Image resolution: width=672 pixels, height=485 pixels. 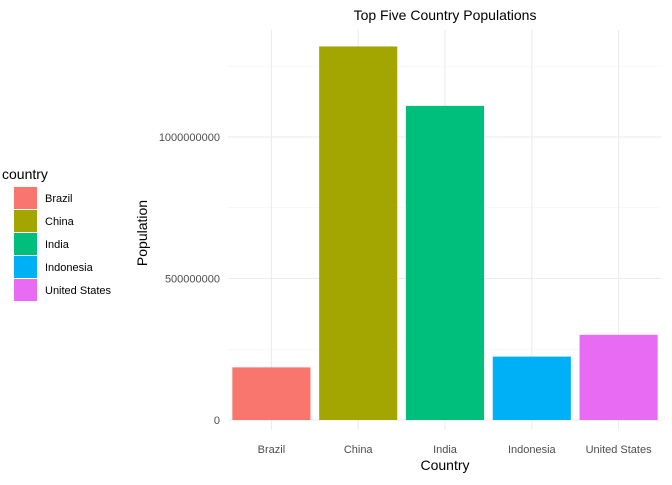 I want to click on bar-united-states, so click(x=618, y=377).